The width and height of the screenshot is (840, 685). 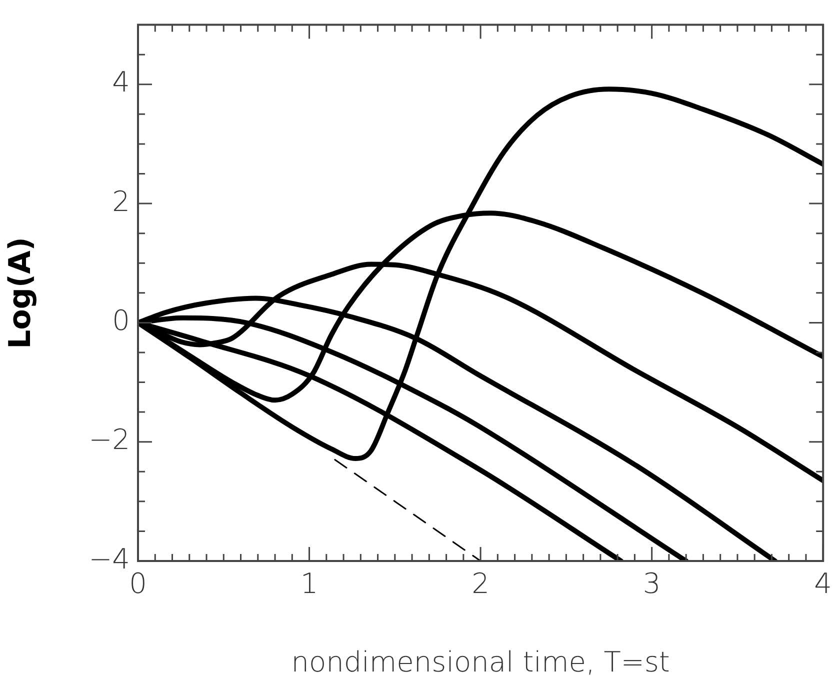 I want to click on y-tick-label: −4, so click(x=109, y=559).